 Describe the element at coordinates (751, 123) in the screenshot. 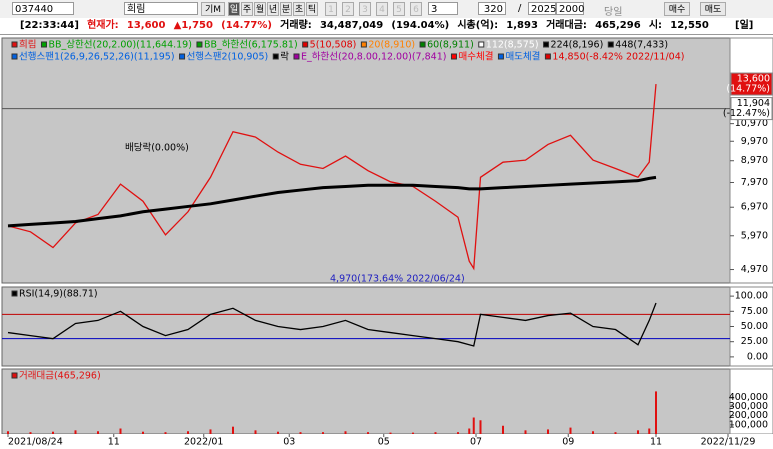

I see `y-tick-label: 10,970` at that location.